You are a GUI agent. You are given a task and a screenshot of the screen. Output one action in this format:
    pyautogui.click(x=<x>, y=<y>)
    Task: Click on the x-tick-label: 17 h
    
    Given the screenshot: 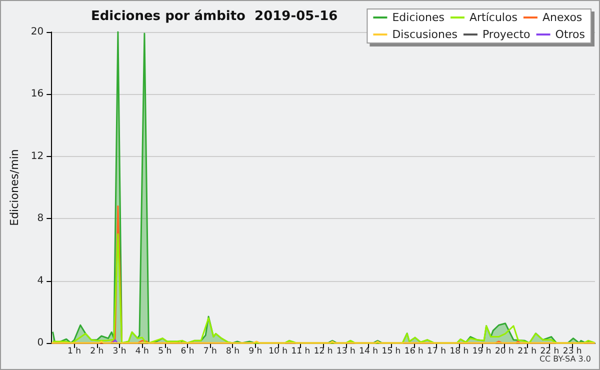 What is the action you would take?
    pyautogui.click(x=436, y=351)
    